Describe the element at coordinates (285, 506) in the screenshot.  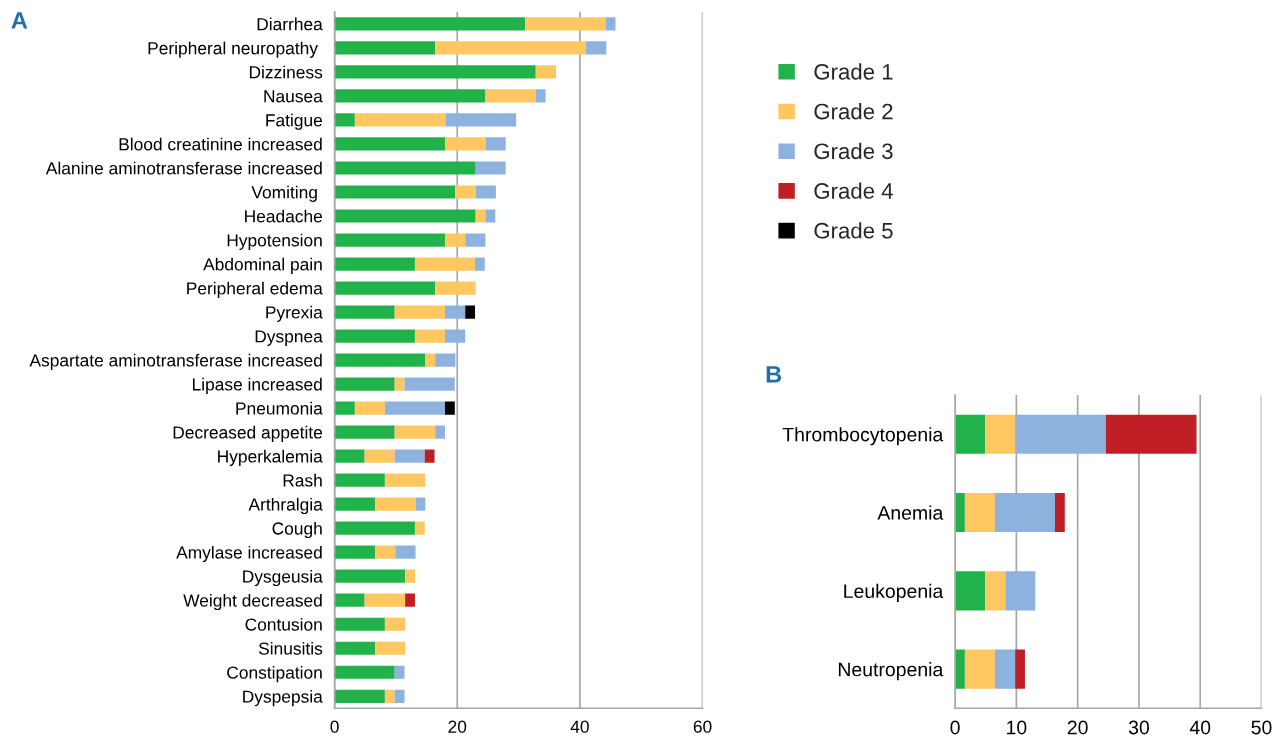
I see `y-tick-label: Arthralgia` at that location.